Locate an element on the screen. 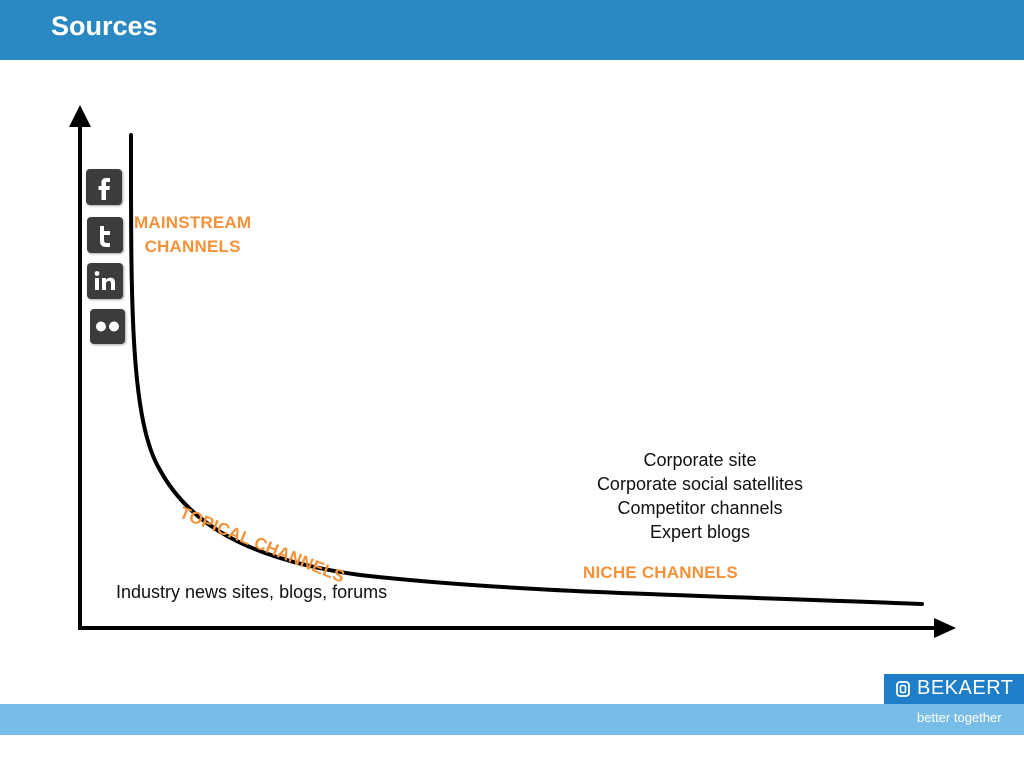 This screenshot has width=1024, height=768. facebook-icon is located at coordinates (104, 187).